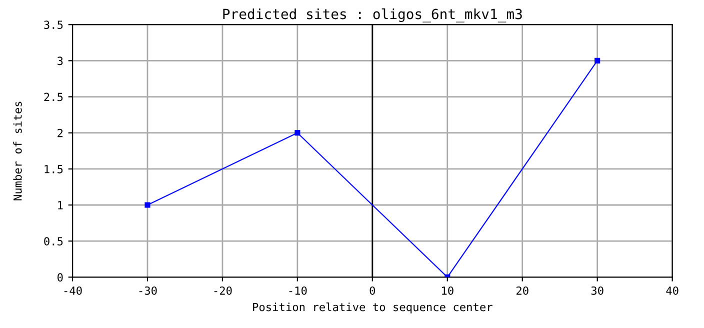  What do you see at coordinates (448, 290) in the screenshot?
I see `x-tick-label: 10` at bounding box center [448, 290].